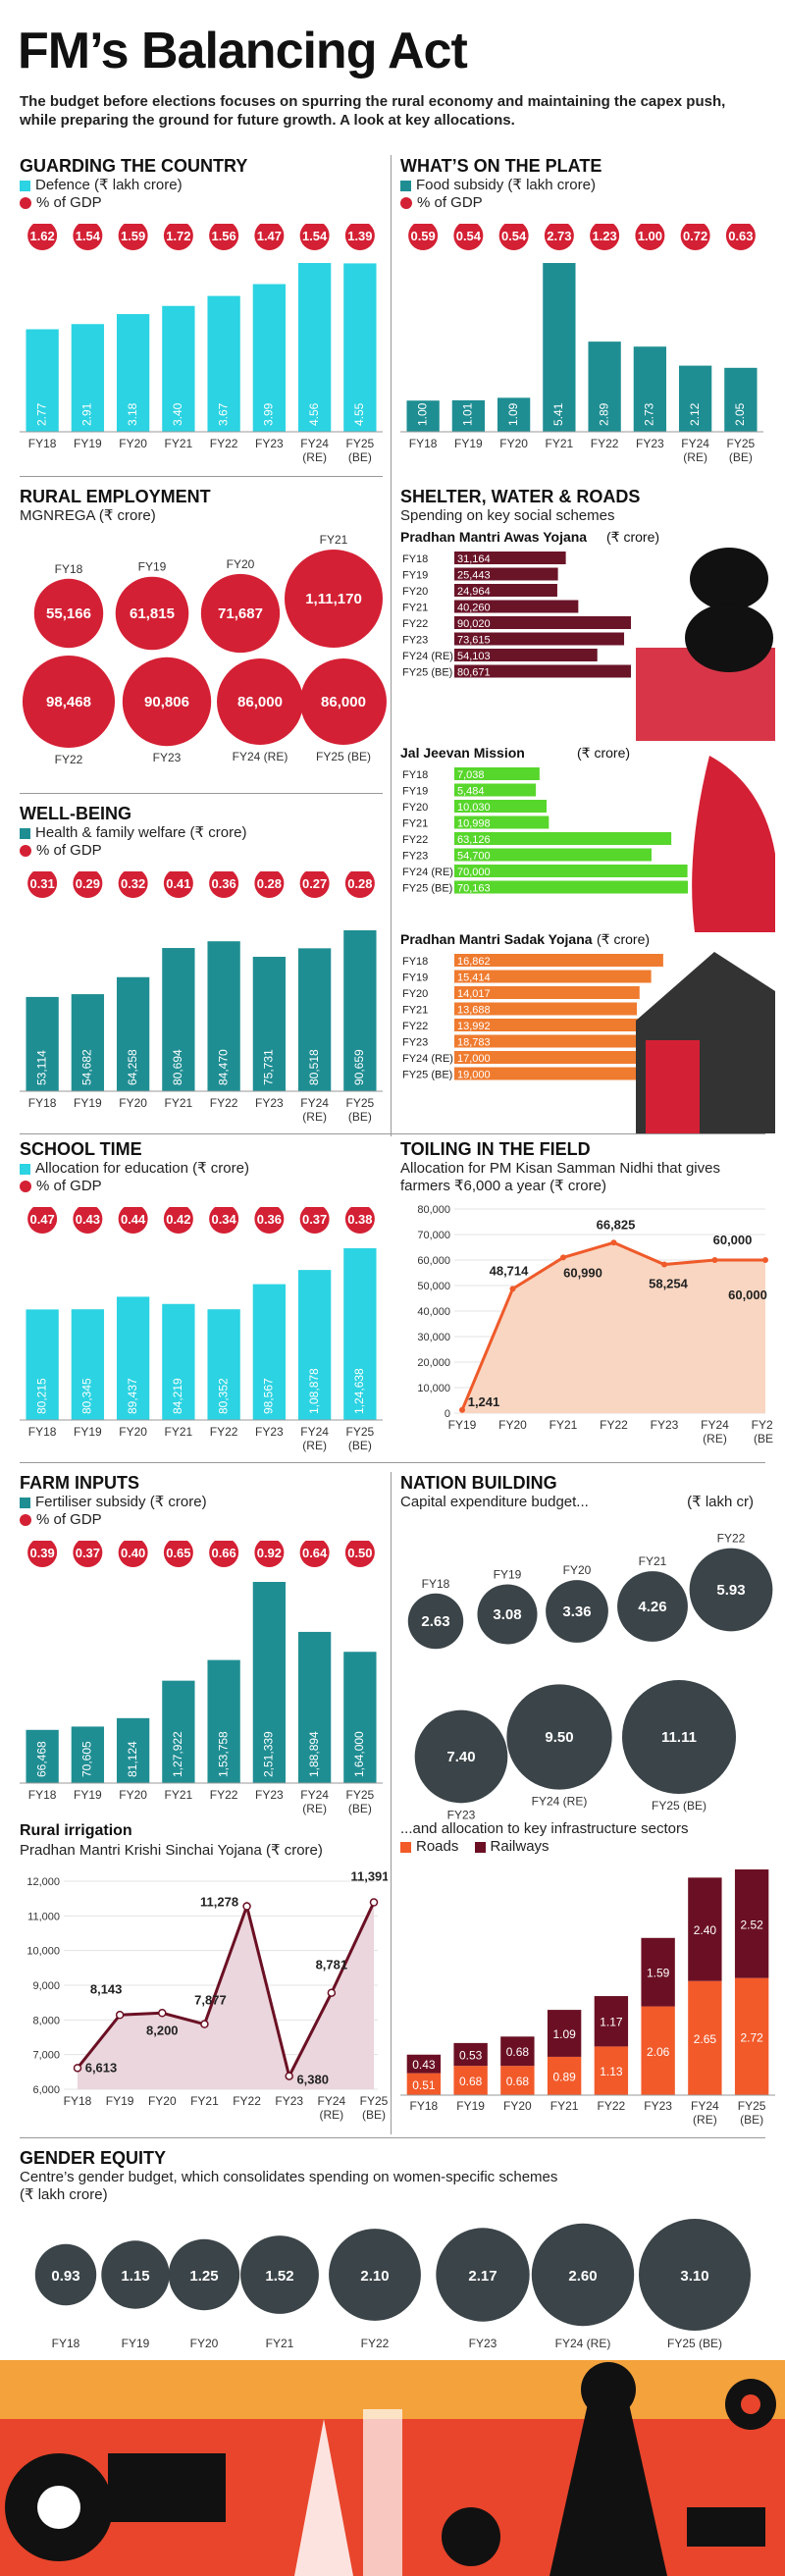 Image resolution: width=785 pixels, height=2576 pixels. Describe the element at coordinates (632, 537) in the screenshot. I see `shelter-scheme-unit-0: (₹ crore)` at that location.